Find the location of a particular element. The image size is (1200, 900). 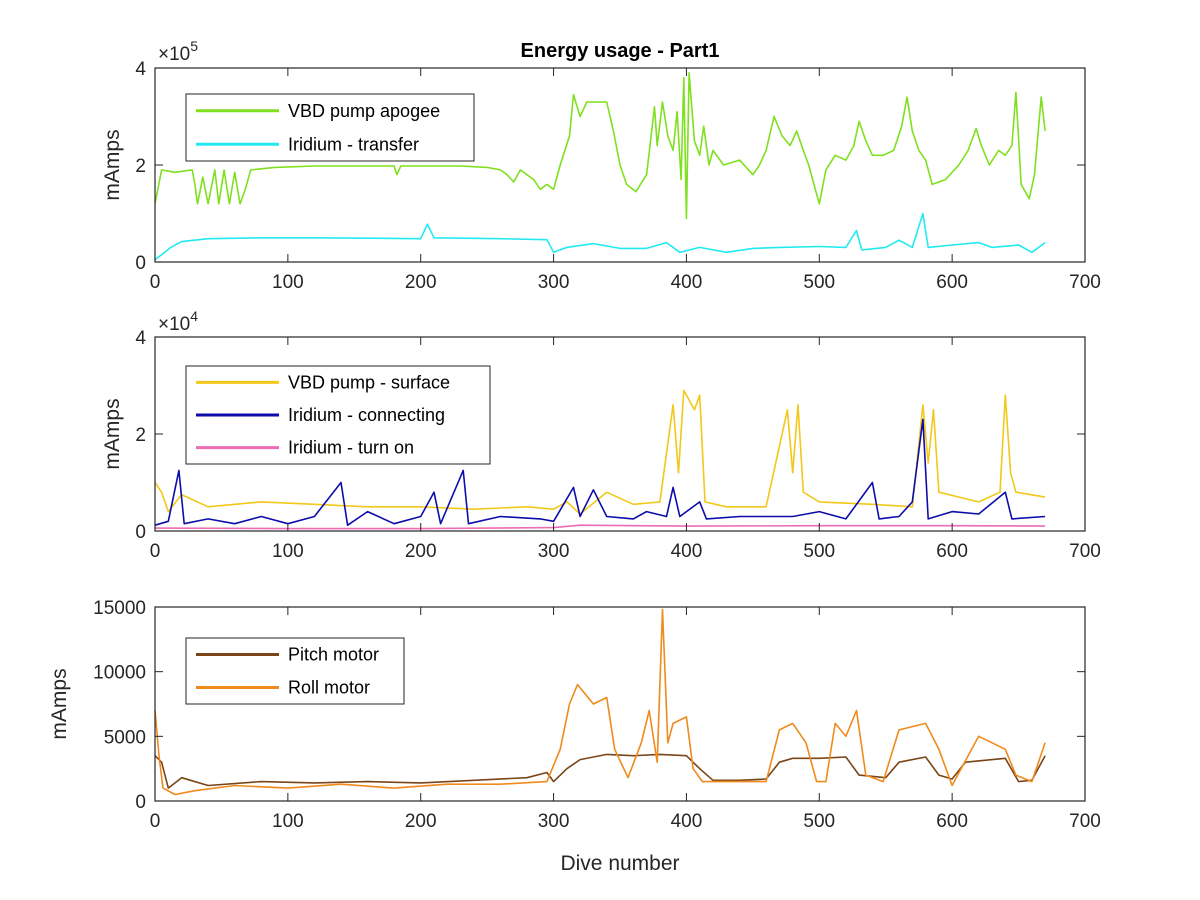

legend-label-iridium-transfer: Iridium - transfer is located at coordinates (353, 144).